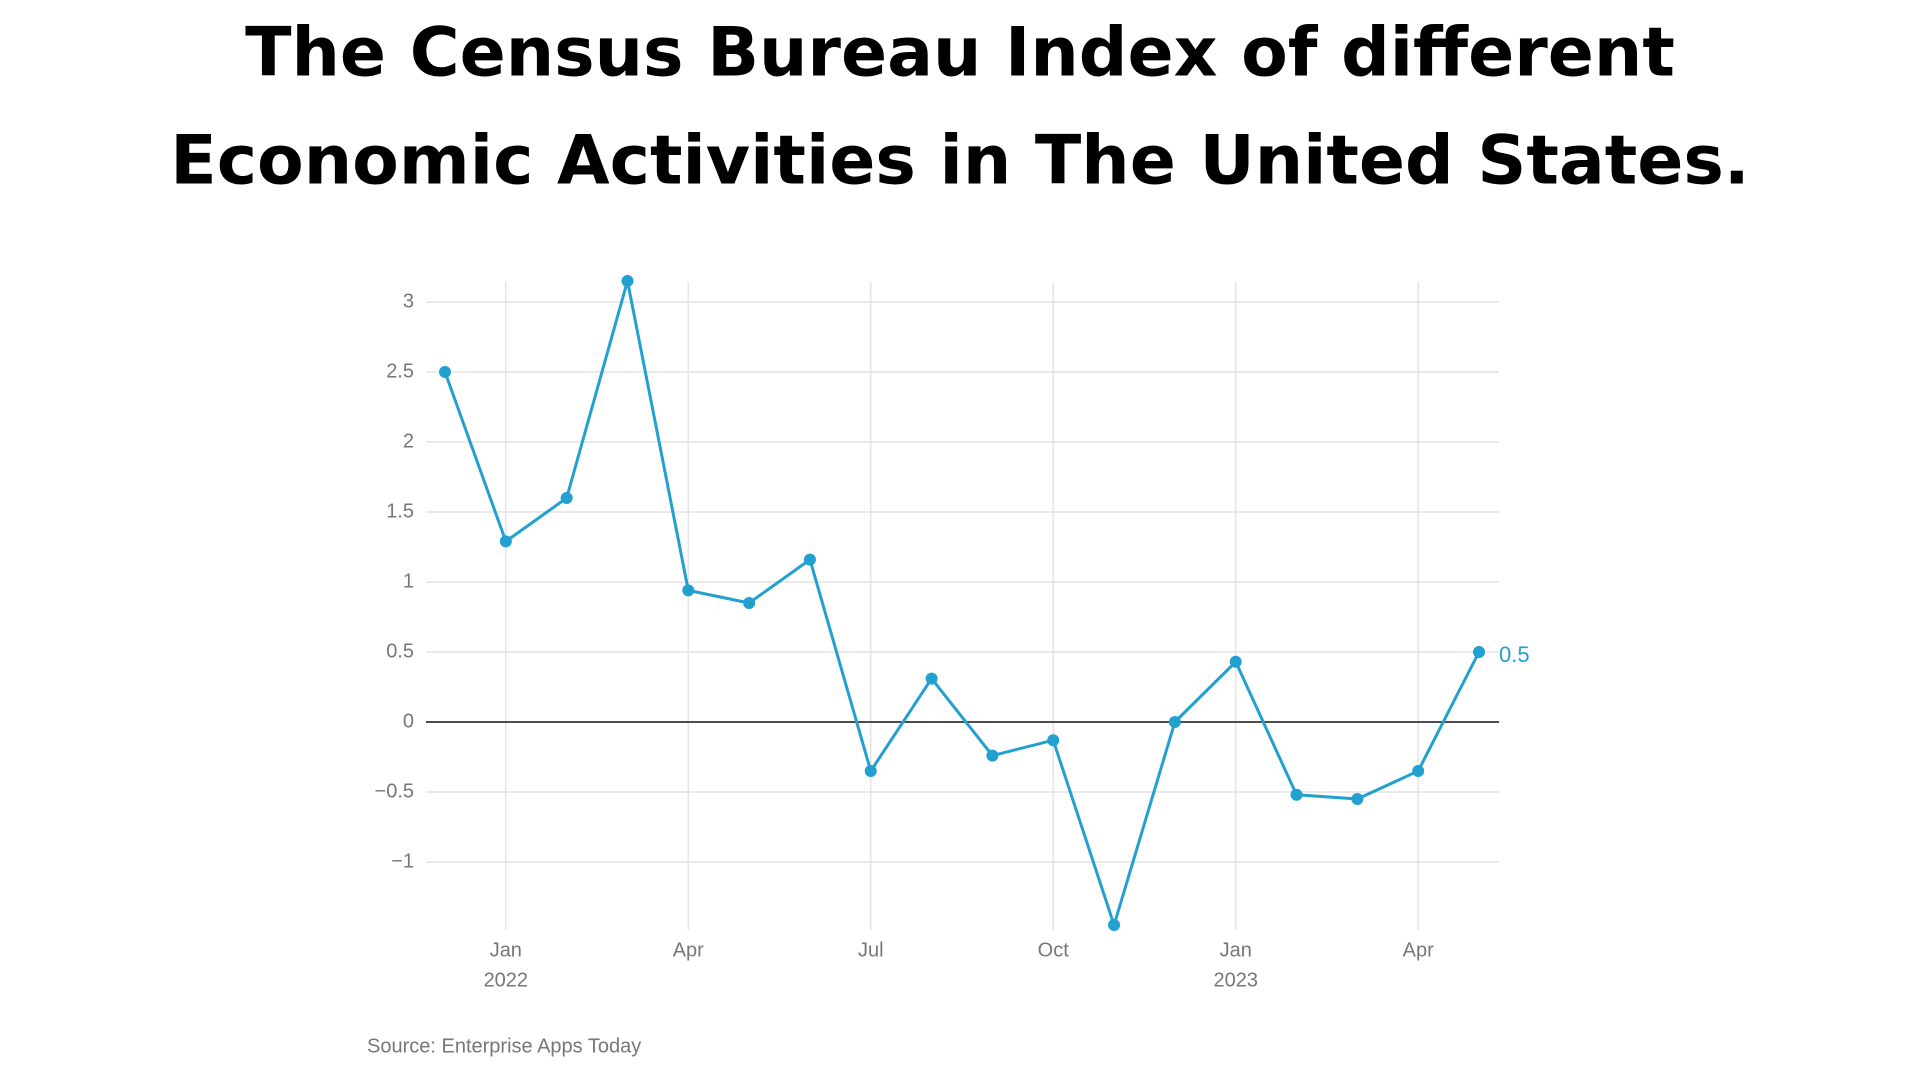 Image resolution: width=1920 pixels, height=1085 pixels. I want to click on y-tick-label: −0.5, so click(394, 791).